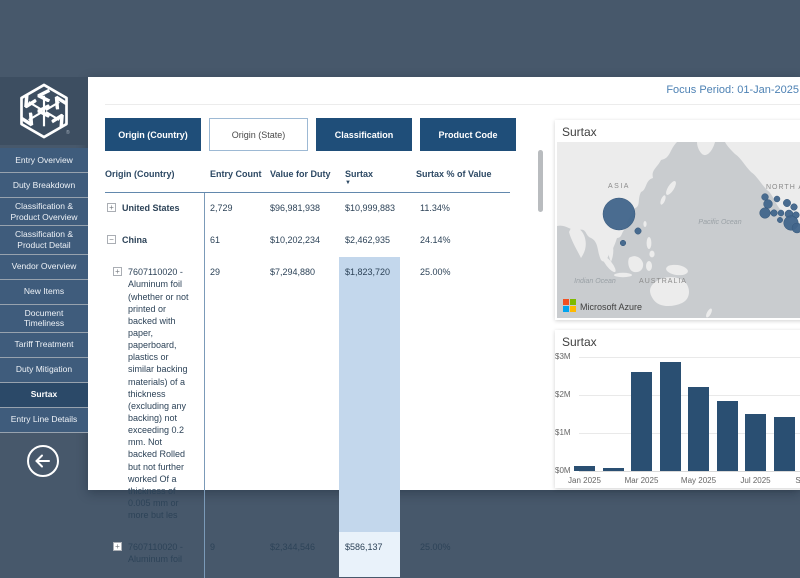  I want to click on map-label-north-america: NORTH AMERICA, so click(783, 187).